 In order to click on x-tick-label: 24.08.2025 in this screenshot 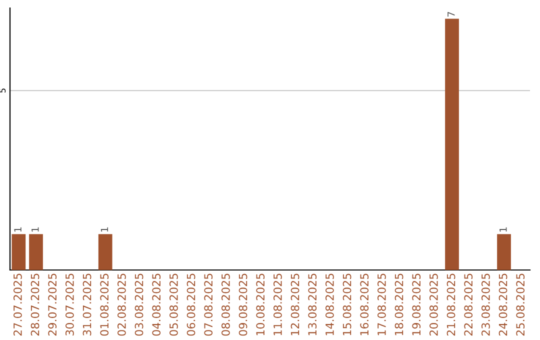, I will do `click(503, 305)`.